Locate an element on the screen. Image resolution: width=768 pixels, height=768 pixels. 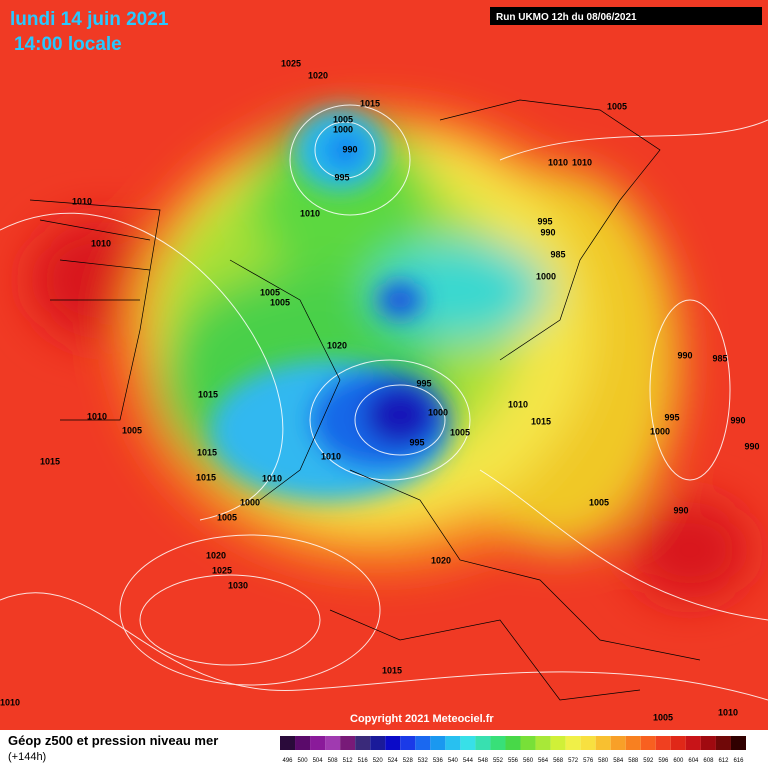
scale-label: 572 is located at coordinates (573, 761).